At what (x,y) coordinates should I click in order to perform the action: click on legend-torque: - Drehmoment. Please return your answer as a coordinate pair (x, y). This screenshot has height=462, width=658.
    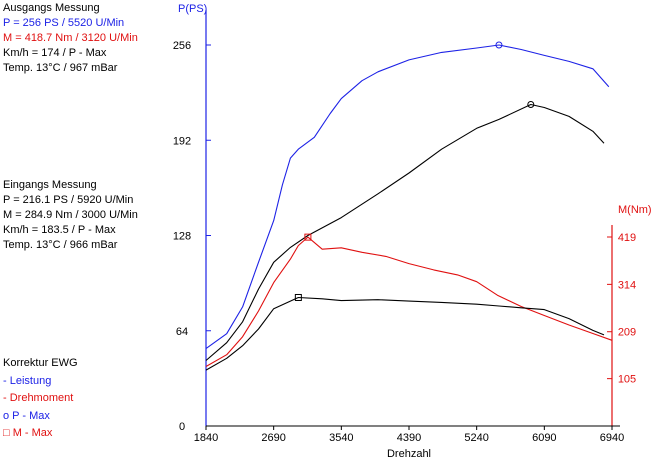
    Looking at the image, I should click on (38, 398).